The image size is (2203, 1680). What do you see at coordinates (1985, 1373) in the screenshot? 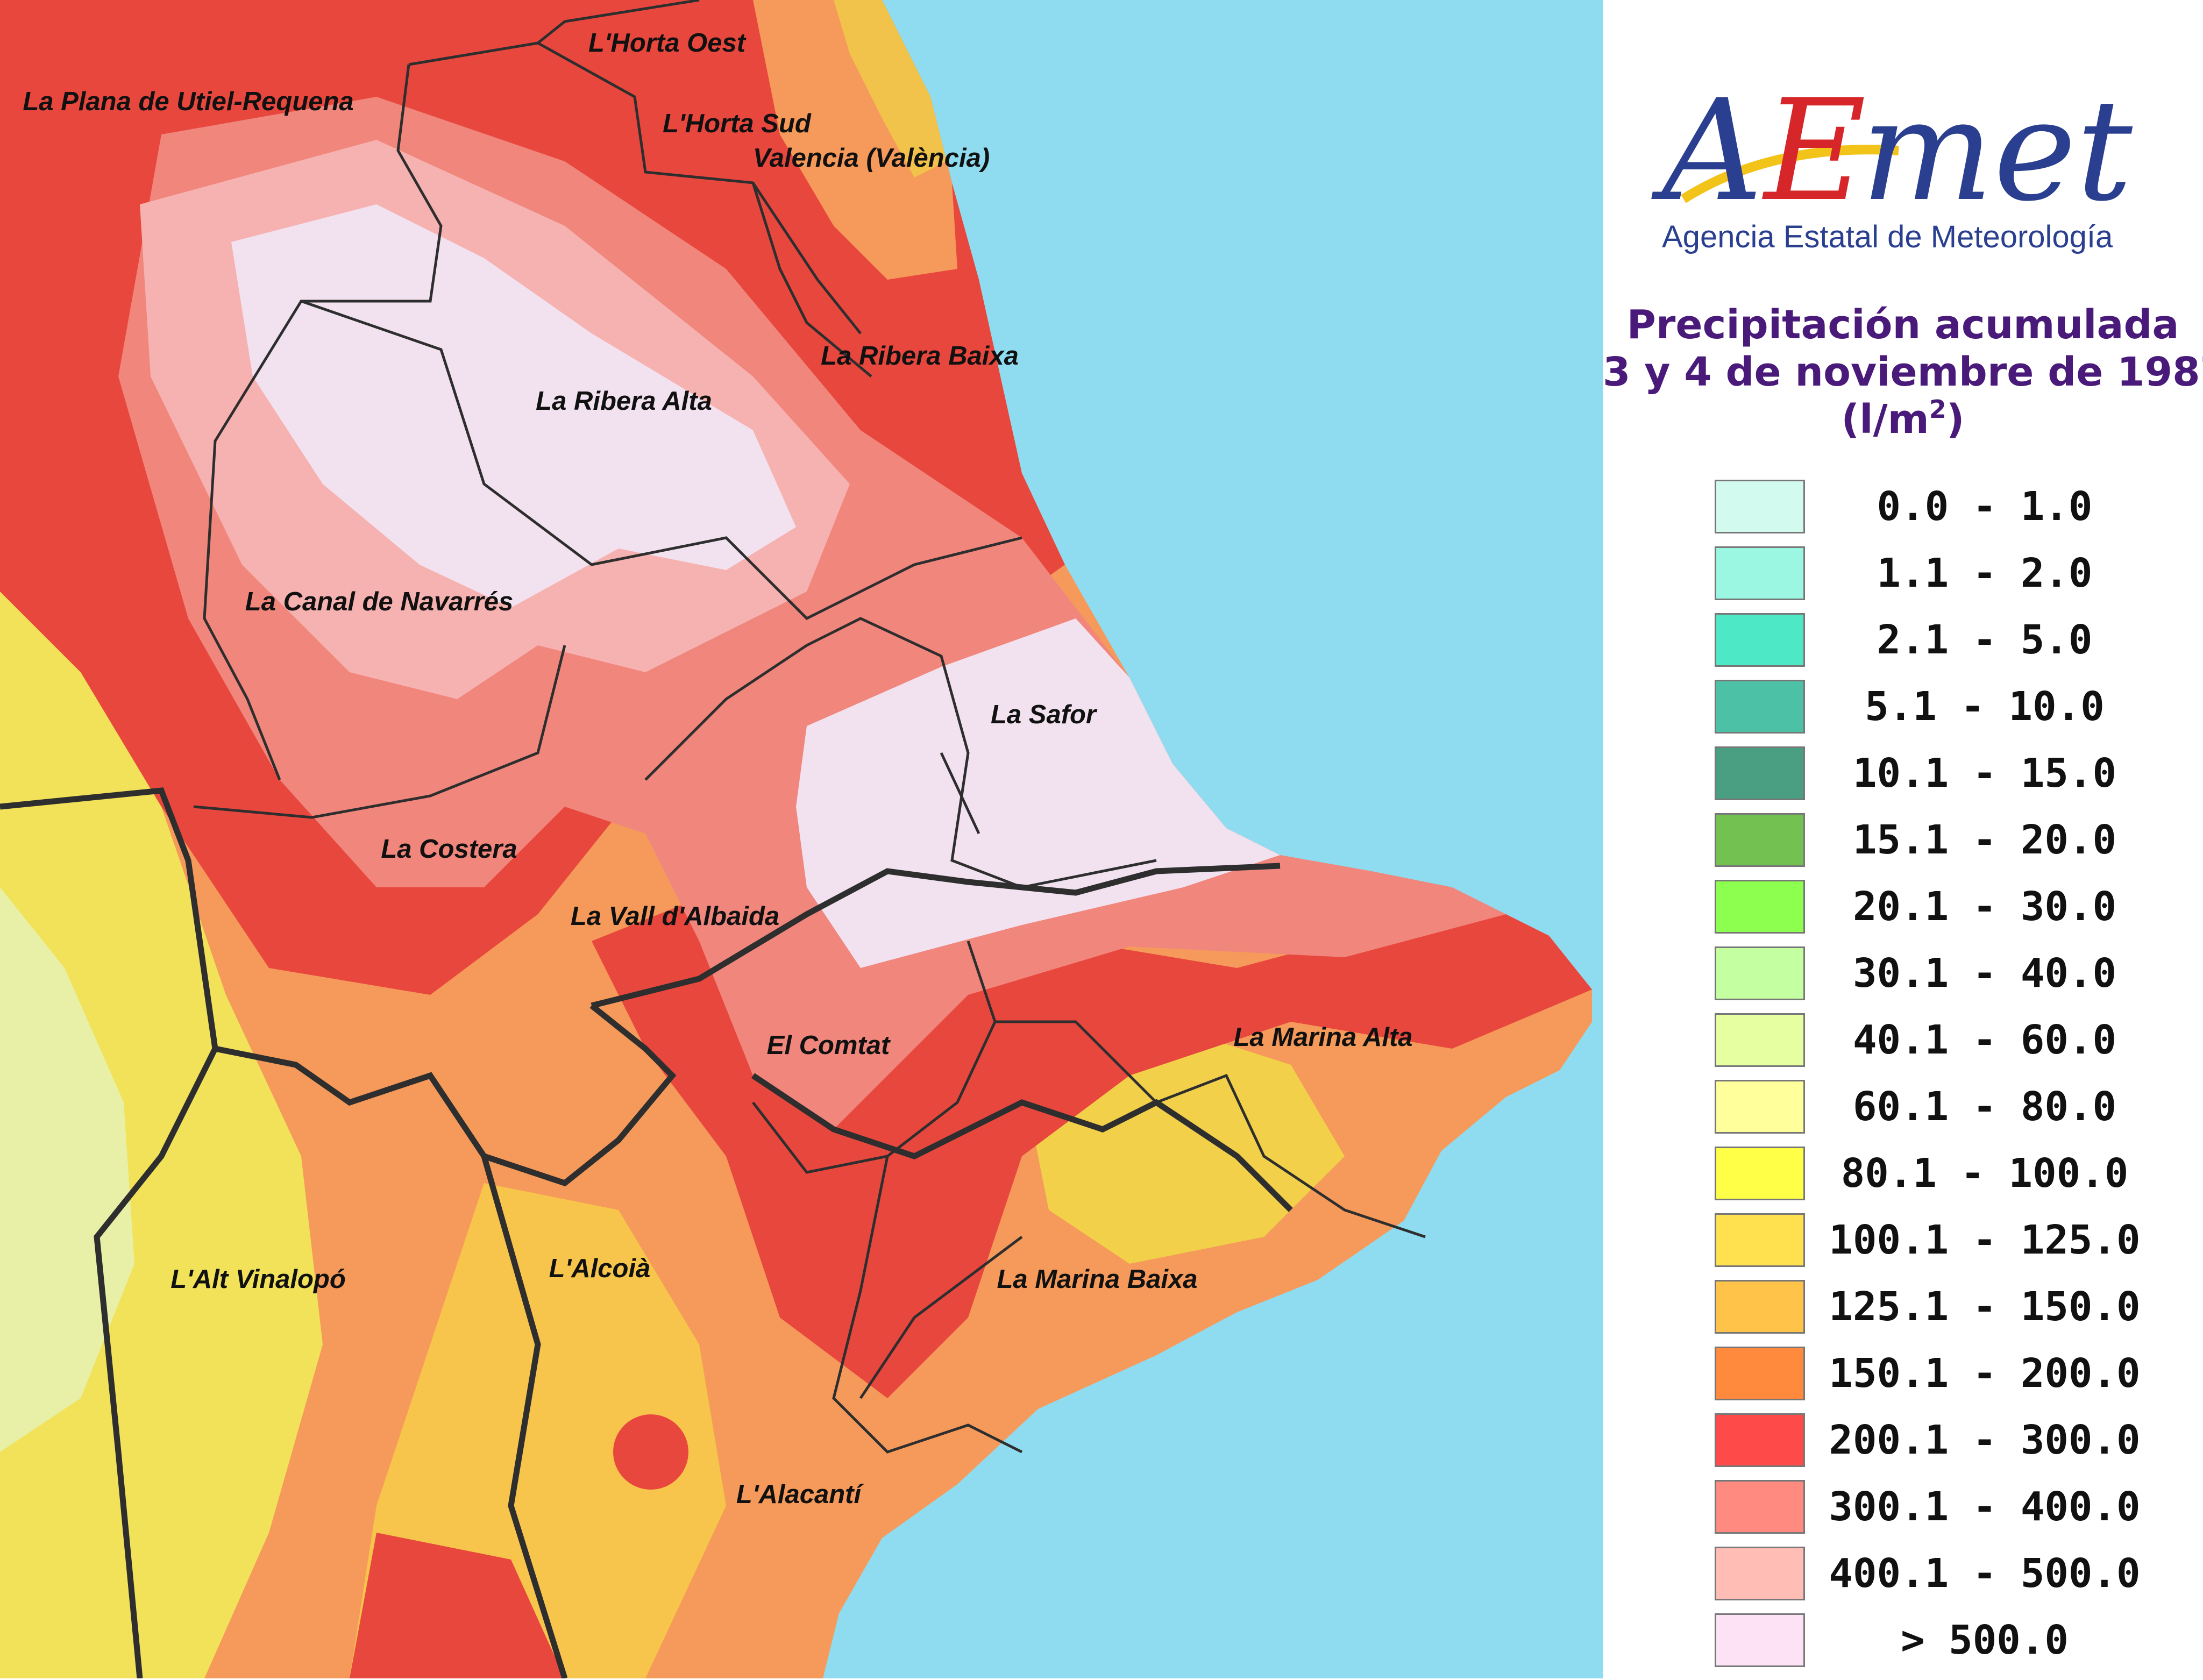
I see `legend-range-label: 150.1 - 200.0` at bounding box center [1985, 1373].